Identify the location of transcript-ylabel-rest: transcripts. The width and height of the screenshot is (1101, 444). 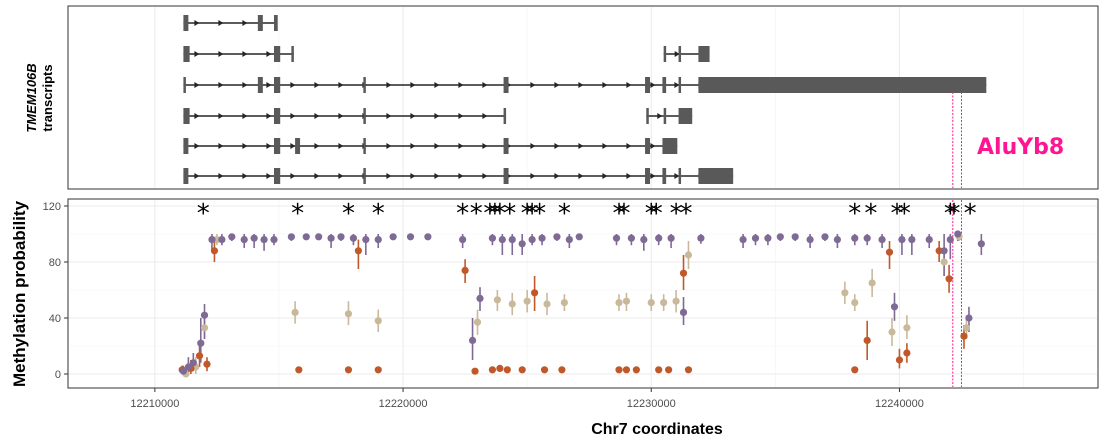
(47, 97).